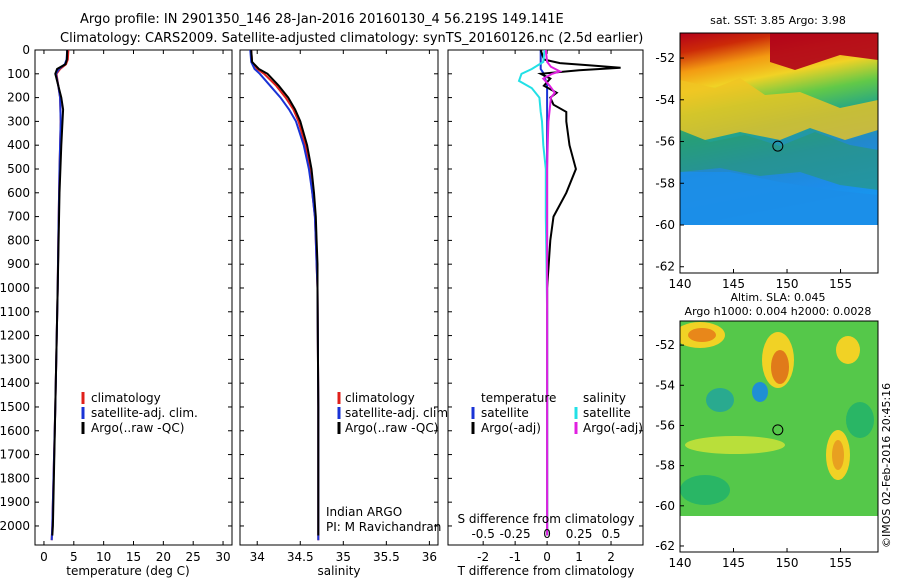 This screenshot has width=900, height=580. Describe the element at coordinates (778, 430) in the screenshot. I see `argo-position-marker` at that location.